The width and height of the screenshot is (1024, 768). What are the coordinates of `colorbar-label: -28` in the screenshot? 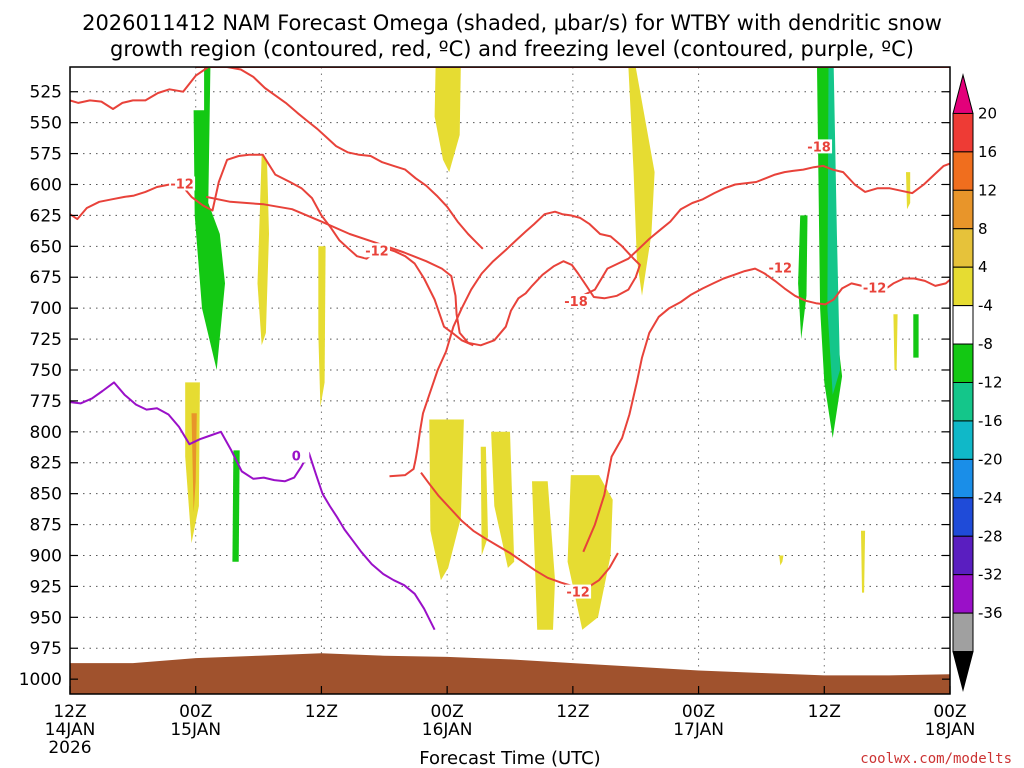 It's located at (990, 536).